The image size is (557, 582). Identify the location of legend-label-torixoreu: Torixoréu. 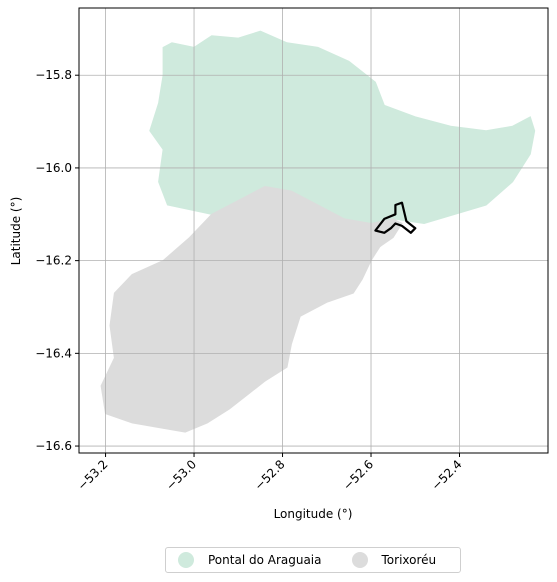
(409, 560).